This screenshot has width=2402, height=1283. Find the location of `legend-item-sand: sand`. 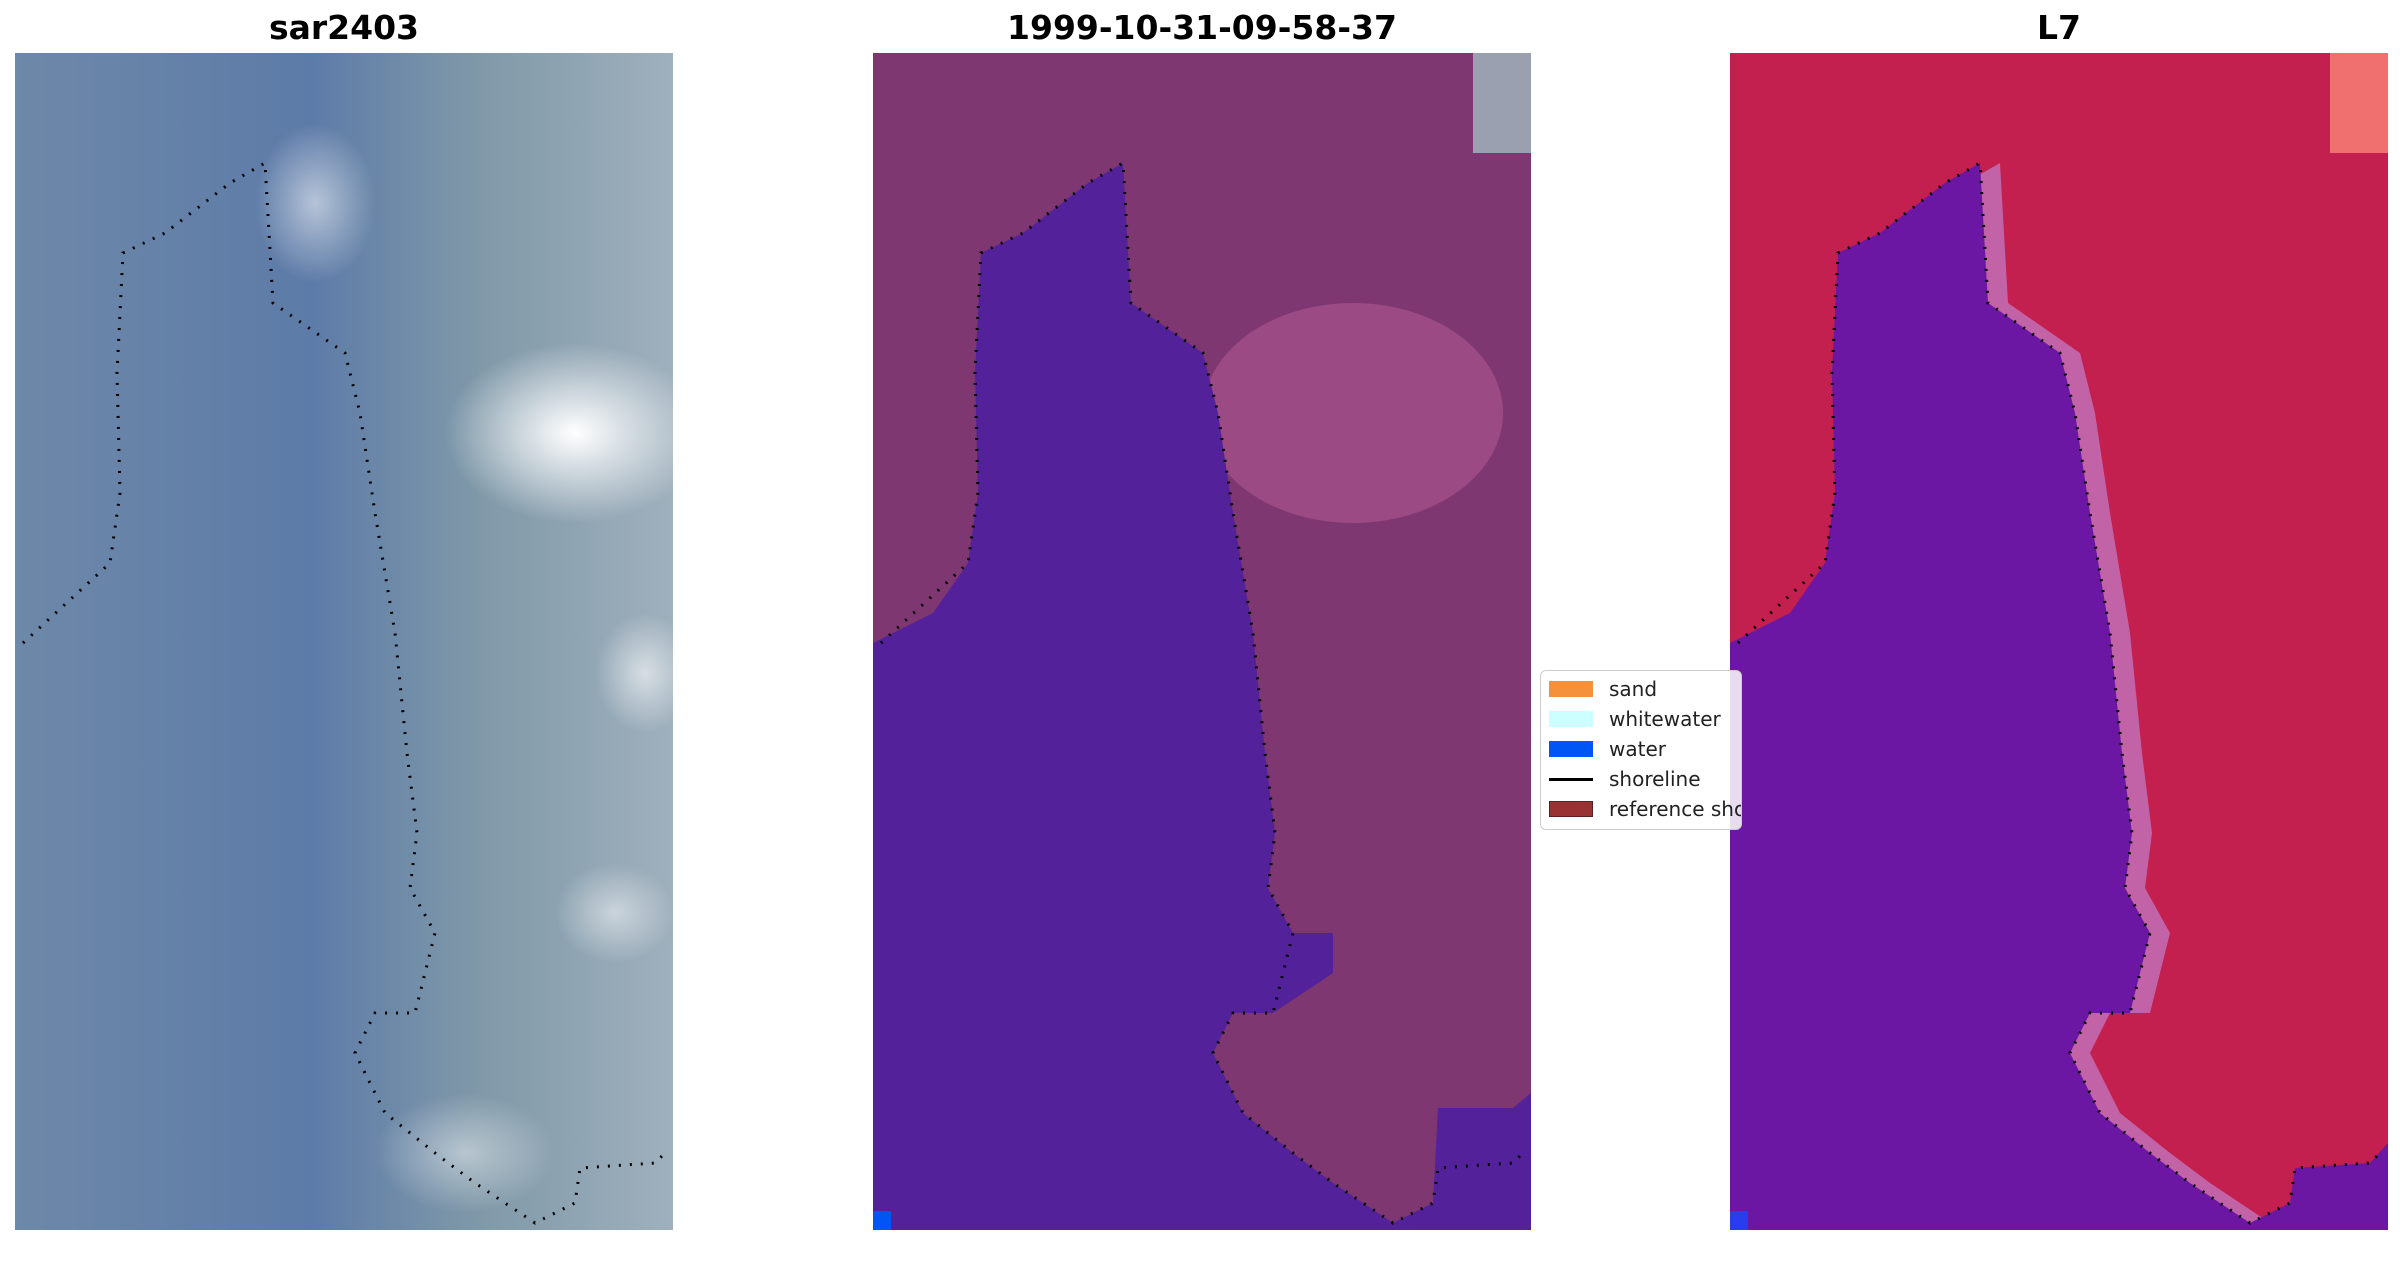

legend-item-sand: sand is located at coordinates (1603, 689).